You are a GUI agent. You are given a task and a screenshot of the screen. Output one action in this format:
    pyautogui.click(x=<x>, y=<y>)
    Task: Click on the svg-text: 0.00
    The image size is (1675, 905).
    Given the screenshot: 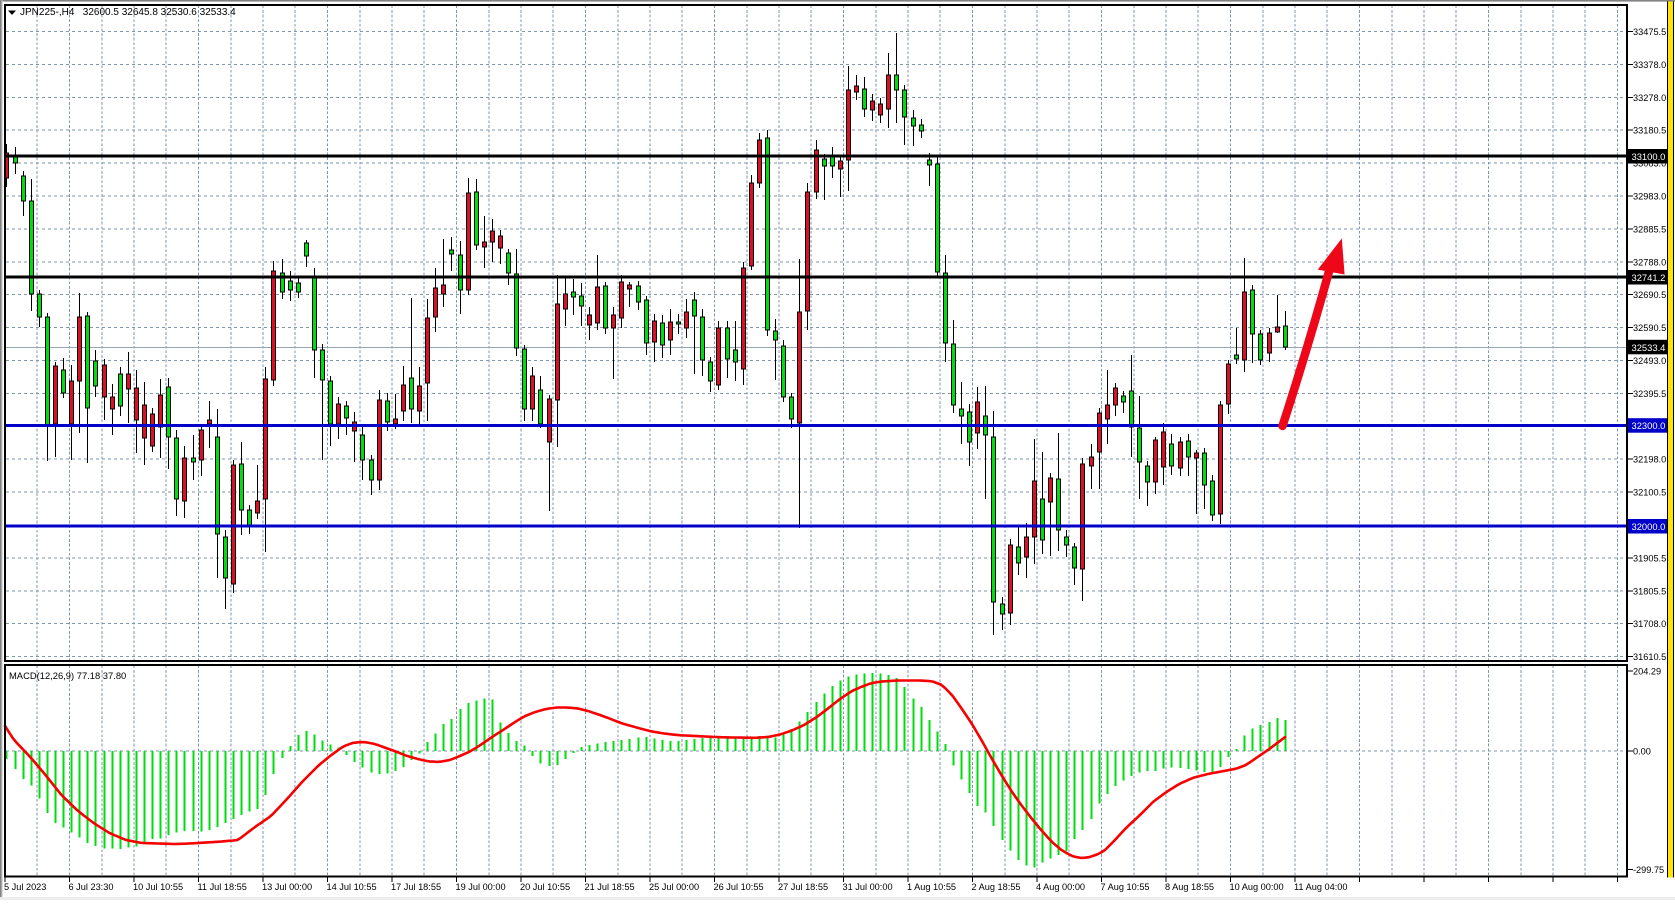 What is the action you would take?
    pyautogui.click(x=1642, y=752)
    